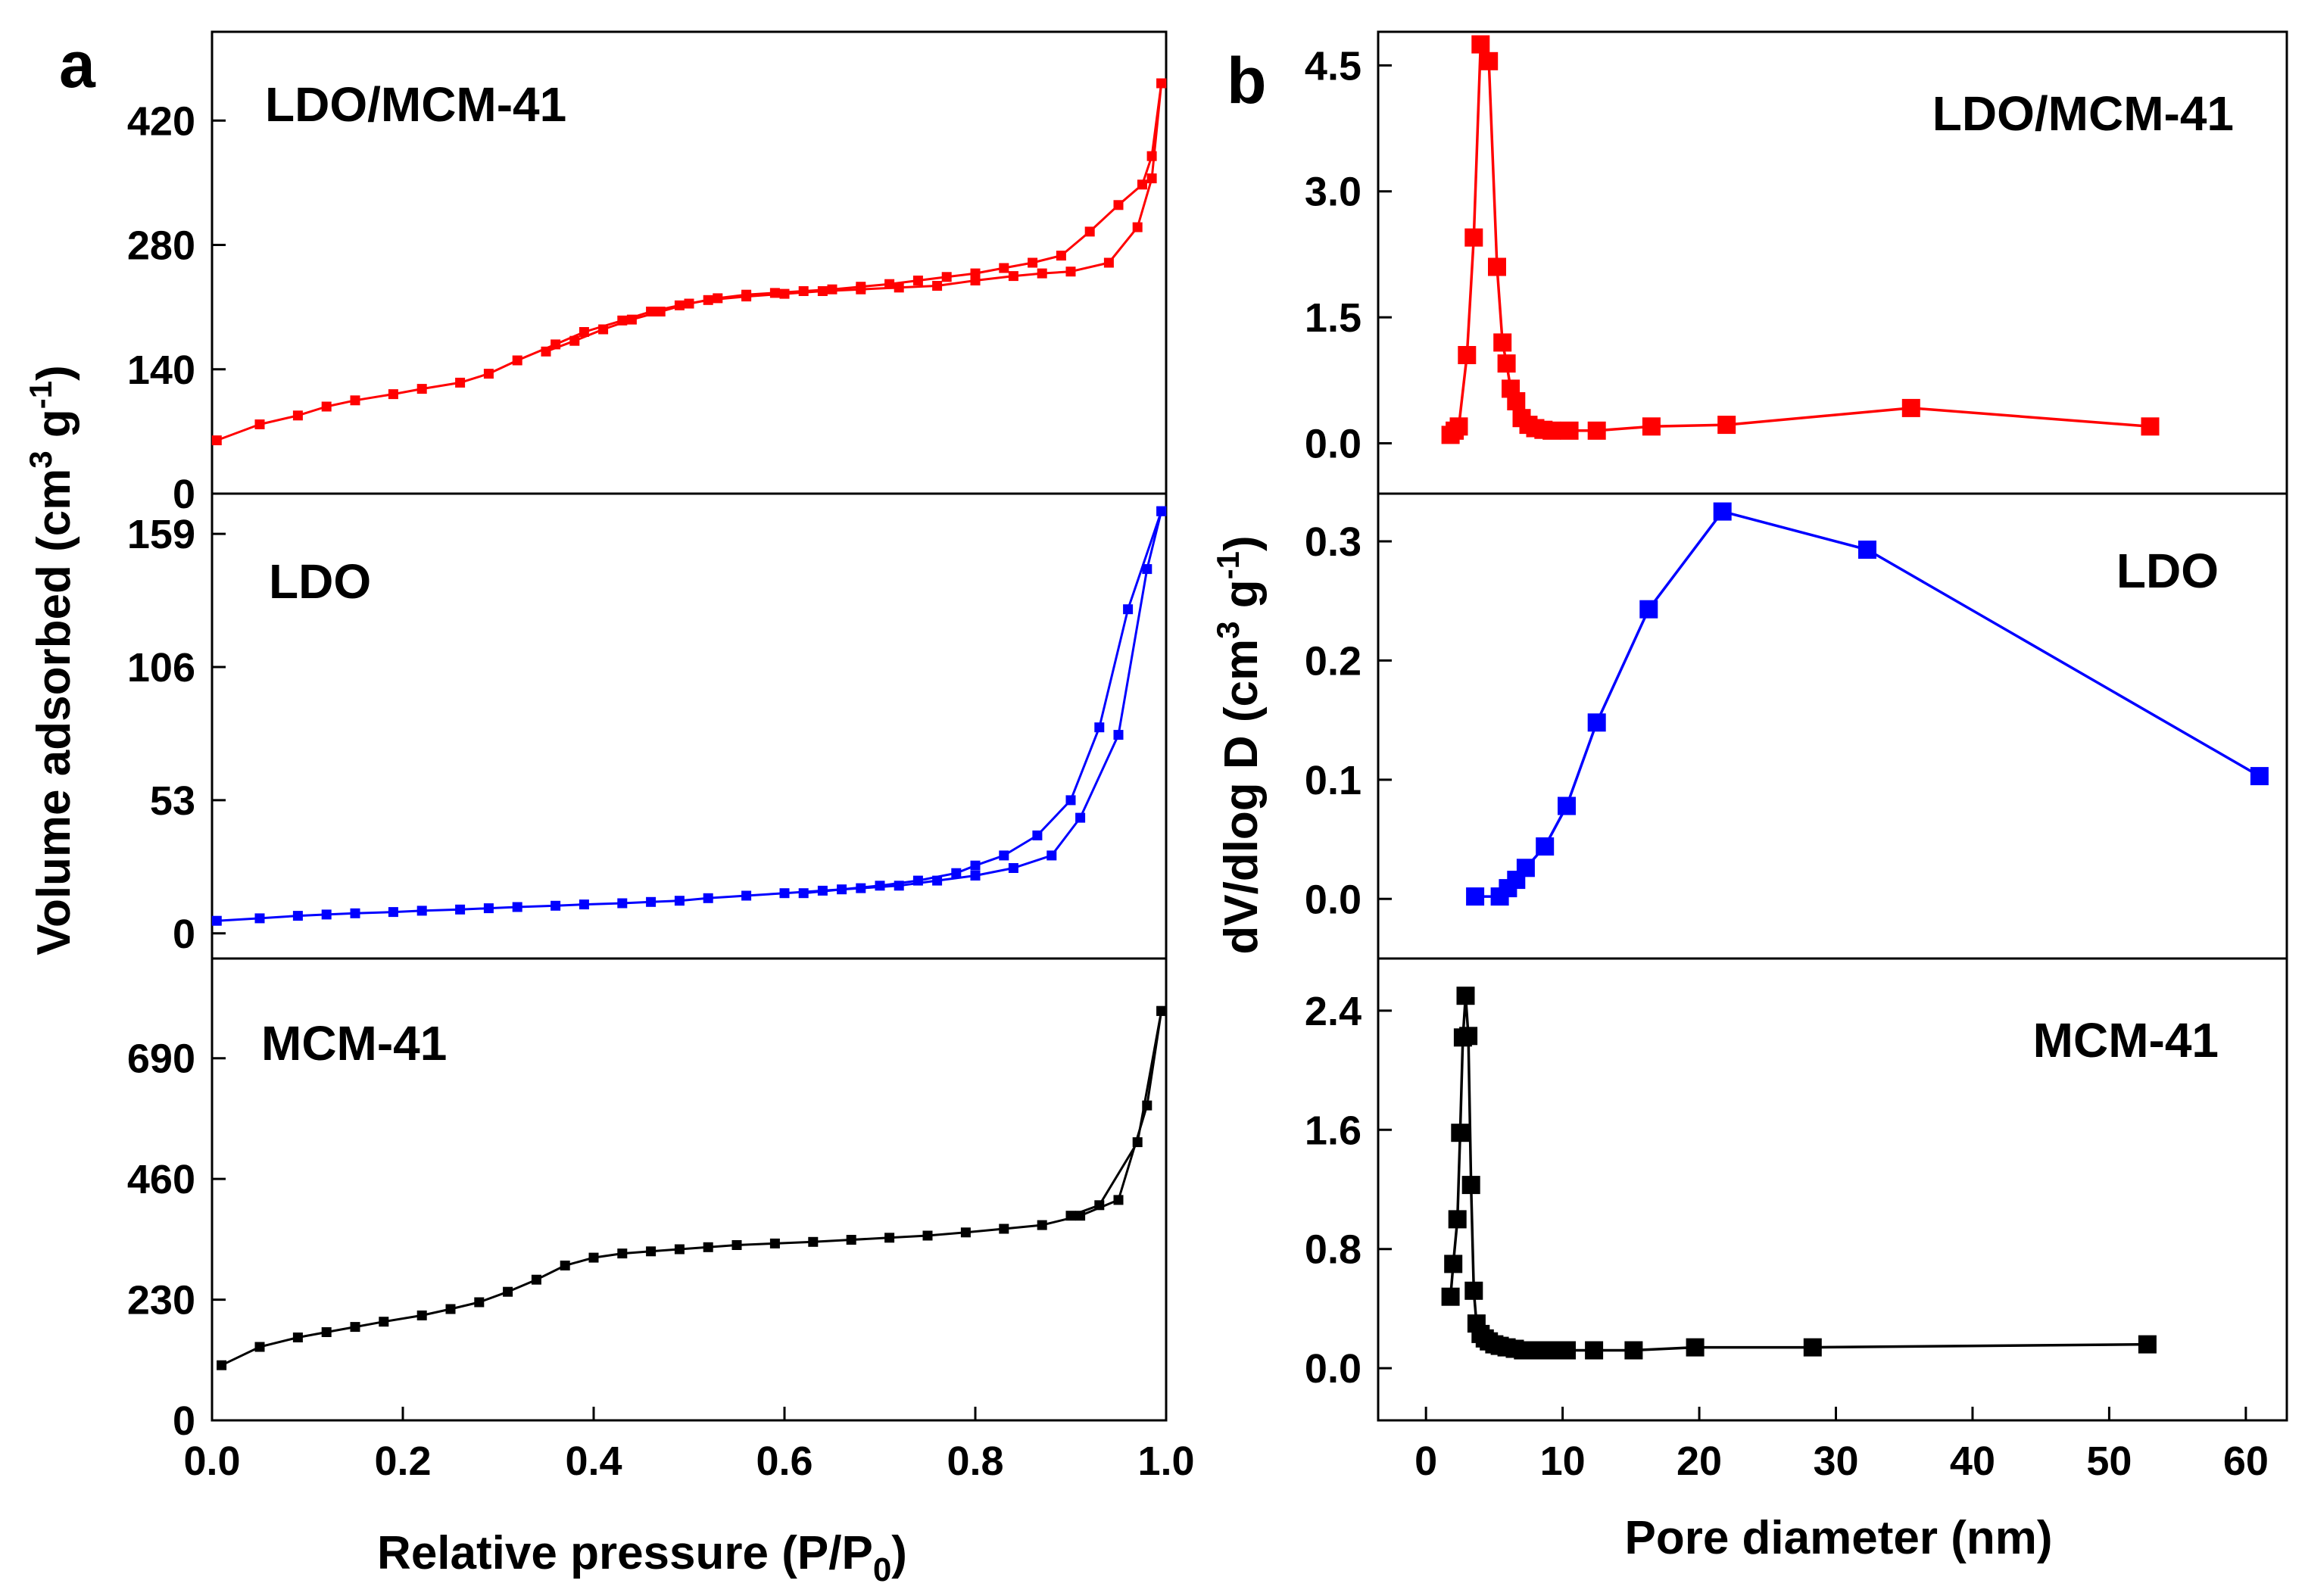  What do you see at coordinates (1333, 192) in the screenshot?
I see `y-tick-label: 3.0` at bounding box center [1333, 192].